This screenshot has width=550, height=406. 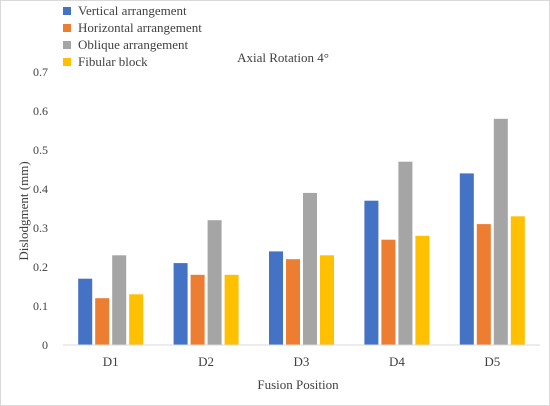 What do you see at coordinates (40, 189) in the screenshot?
I see `y-tick-label: 0.4` at bounding box center [40, 189].